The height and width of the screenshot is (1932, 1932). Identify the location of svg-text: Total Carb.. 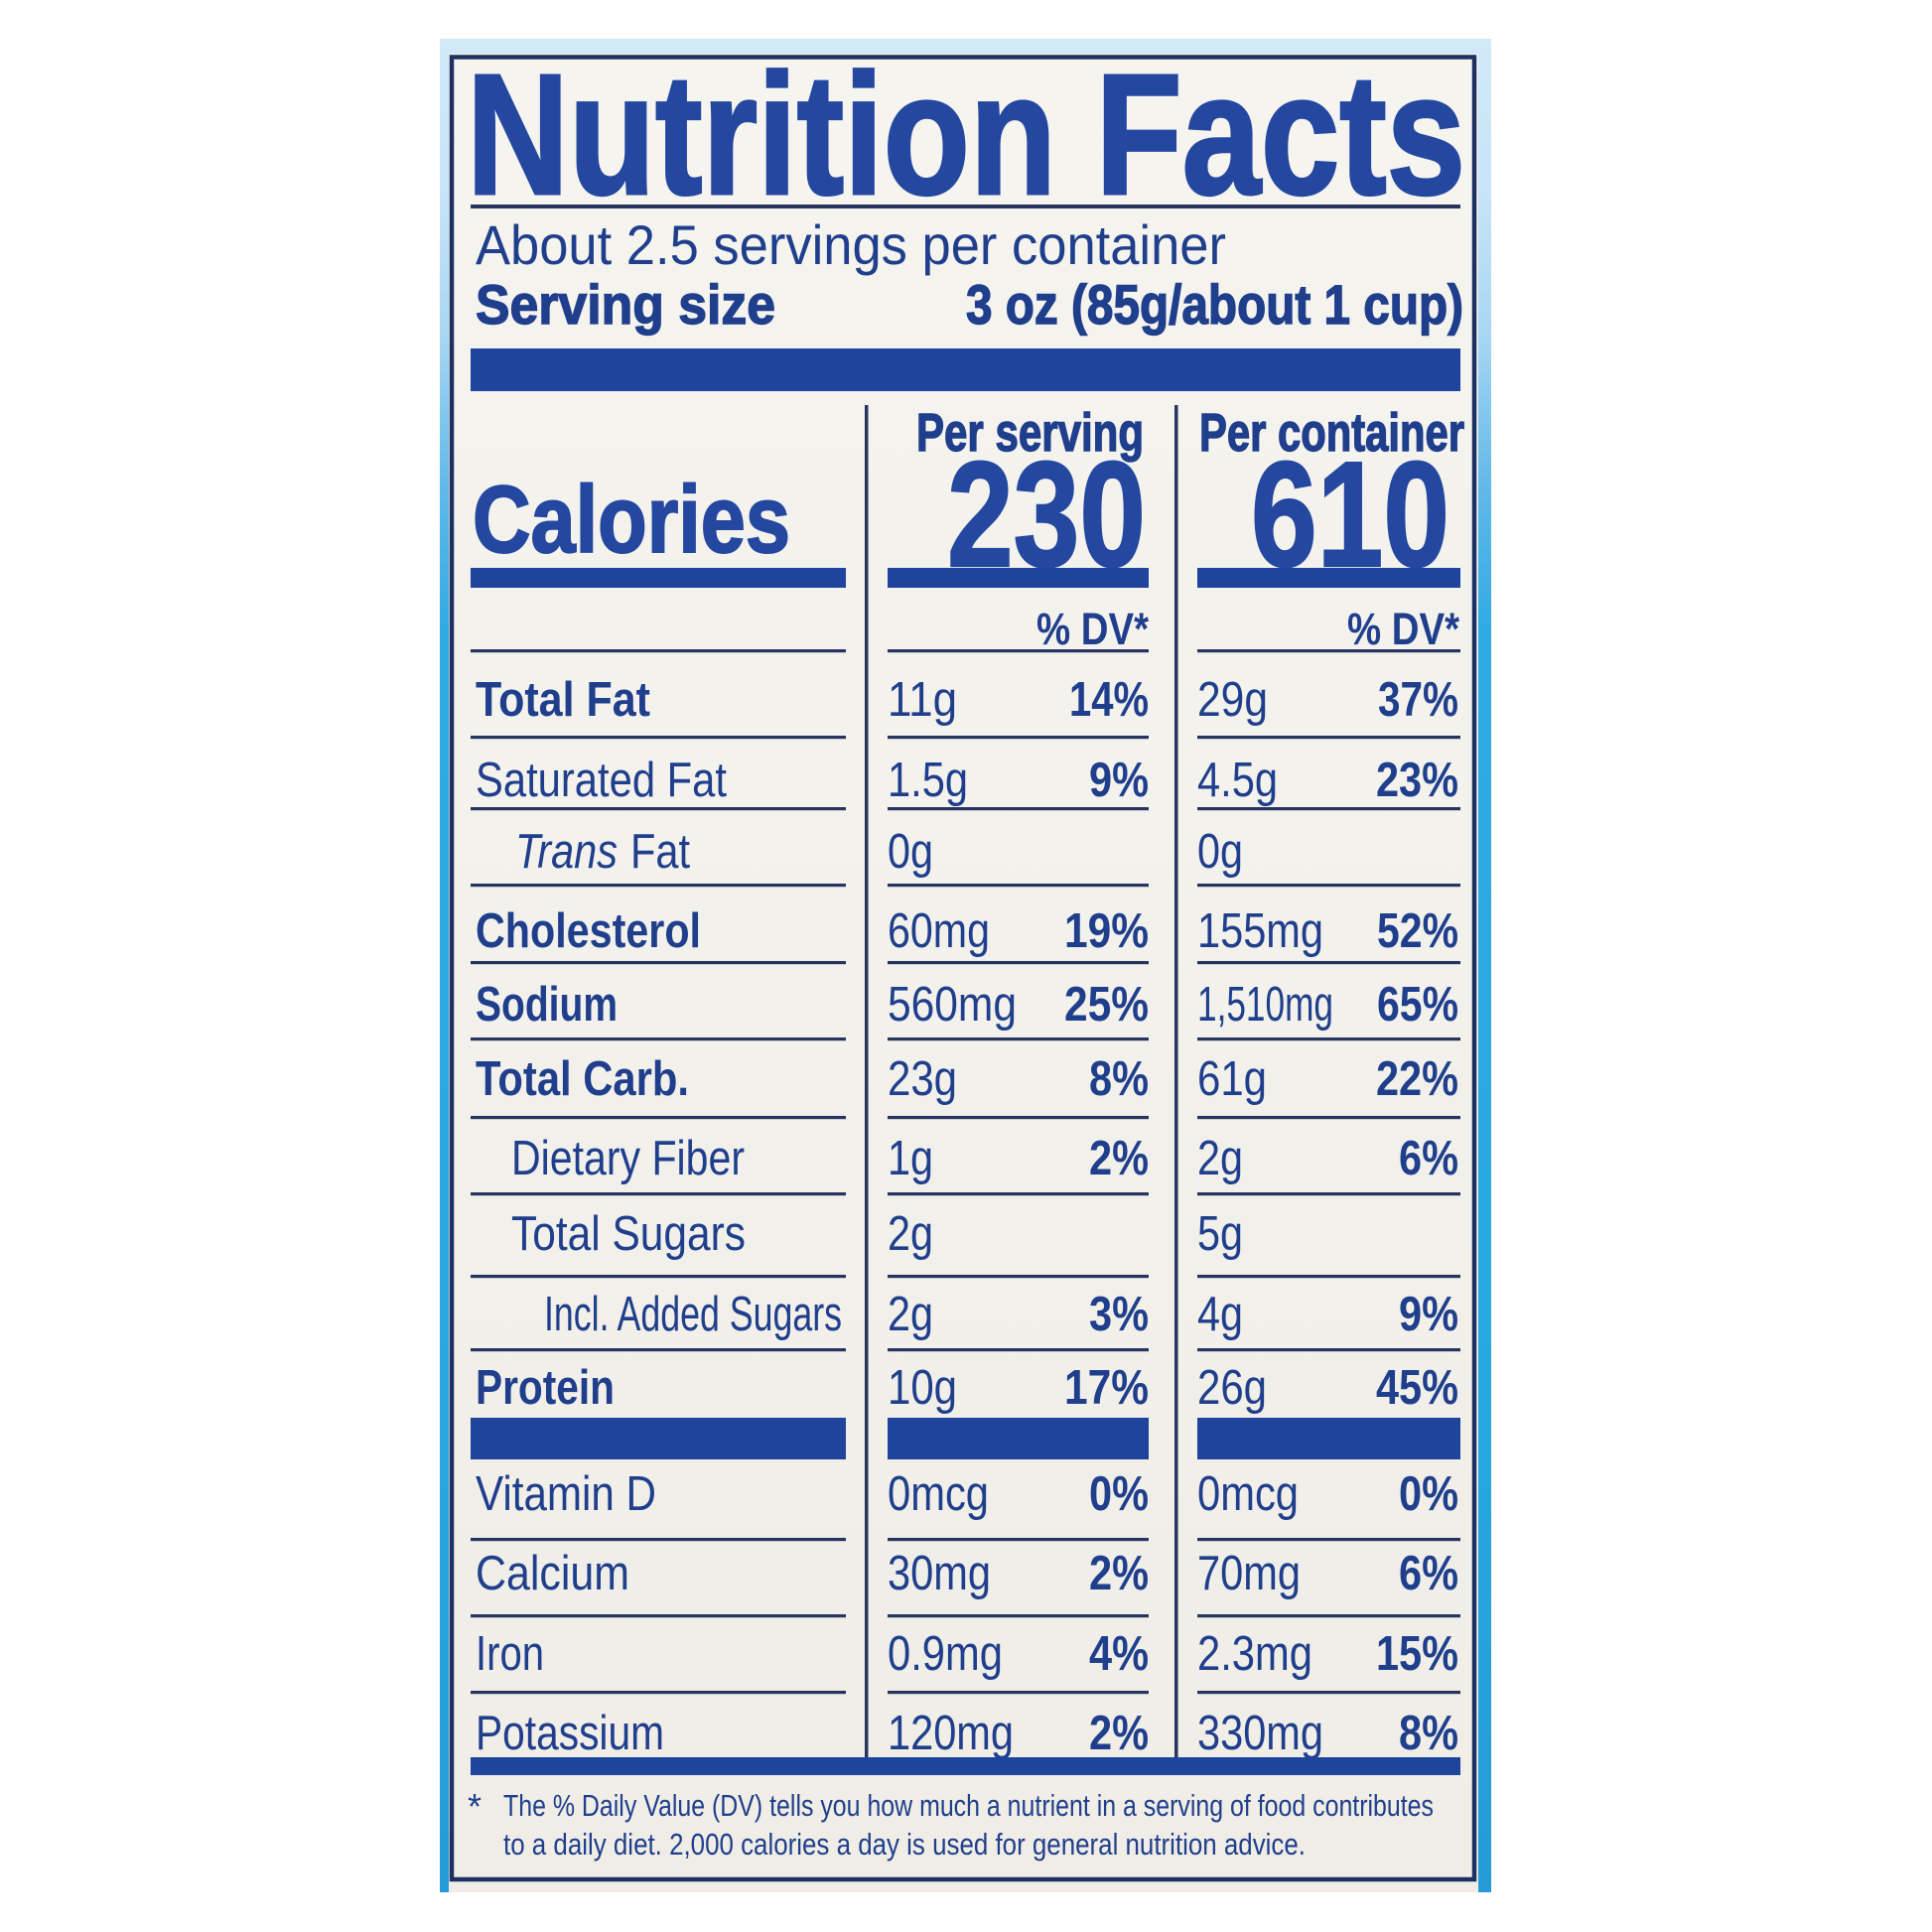
(582, 1079).